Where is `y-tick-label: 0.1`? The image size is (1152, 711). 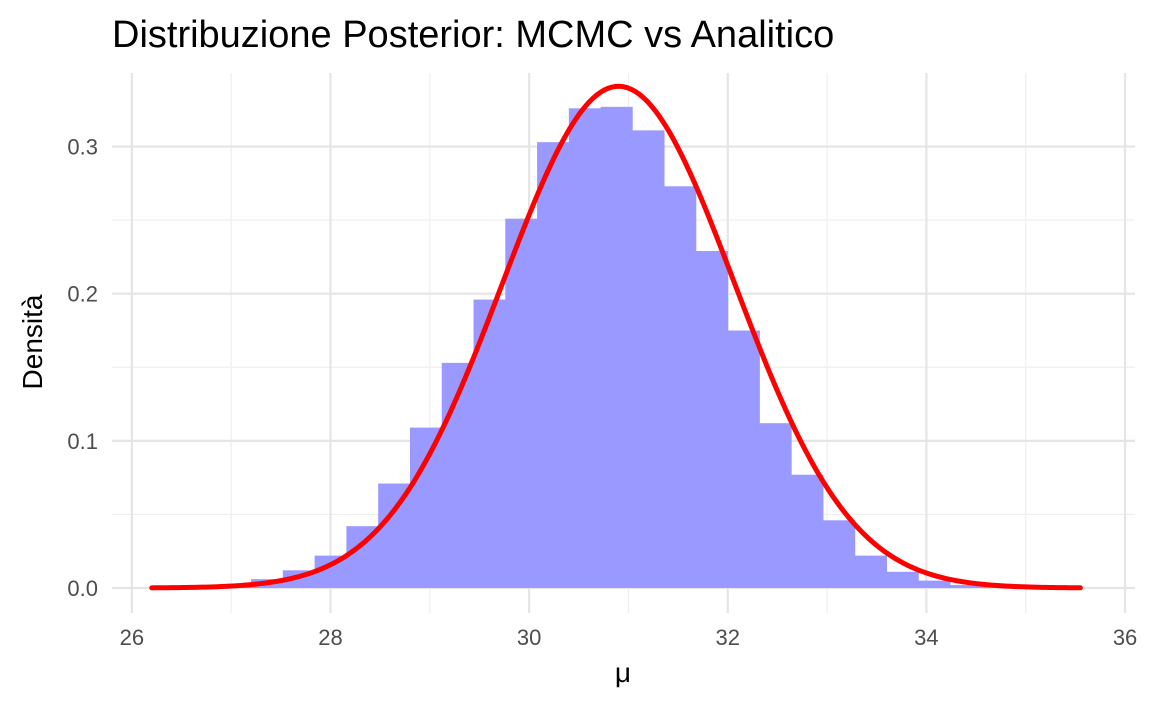 y-tick-label: 0.1 is located at coordinates (82, 441).